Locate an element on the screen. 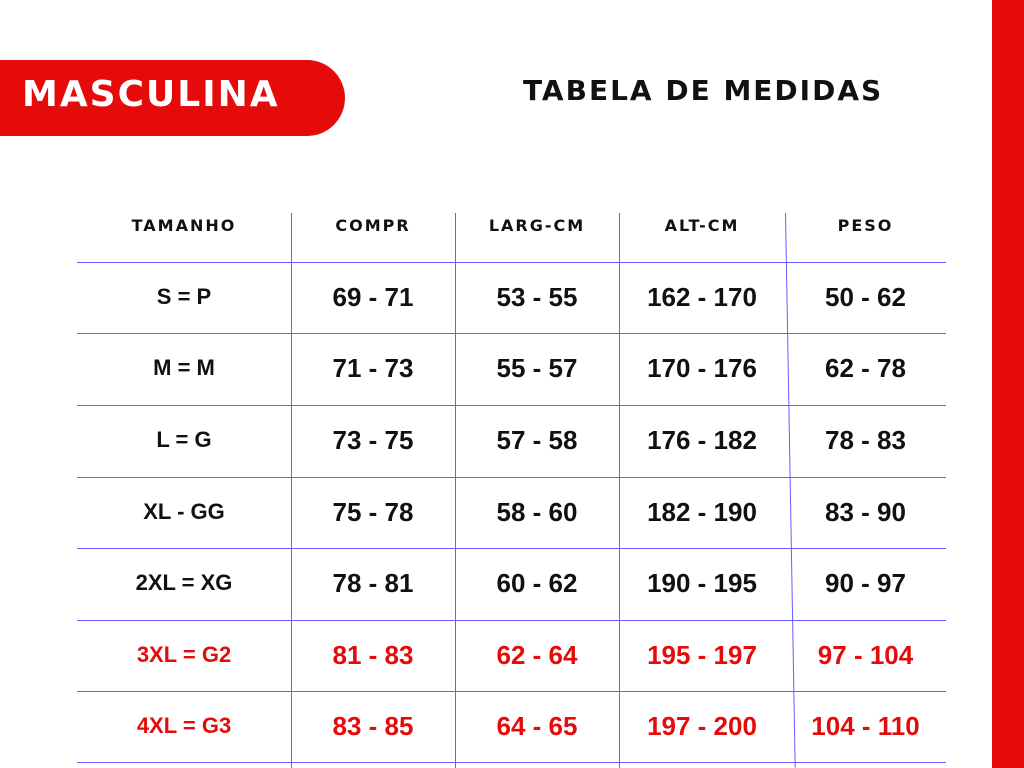 The height and width of the screenshot is (768, 1024). size-label: L = G is located at coordinates (184, 439).